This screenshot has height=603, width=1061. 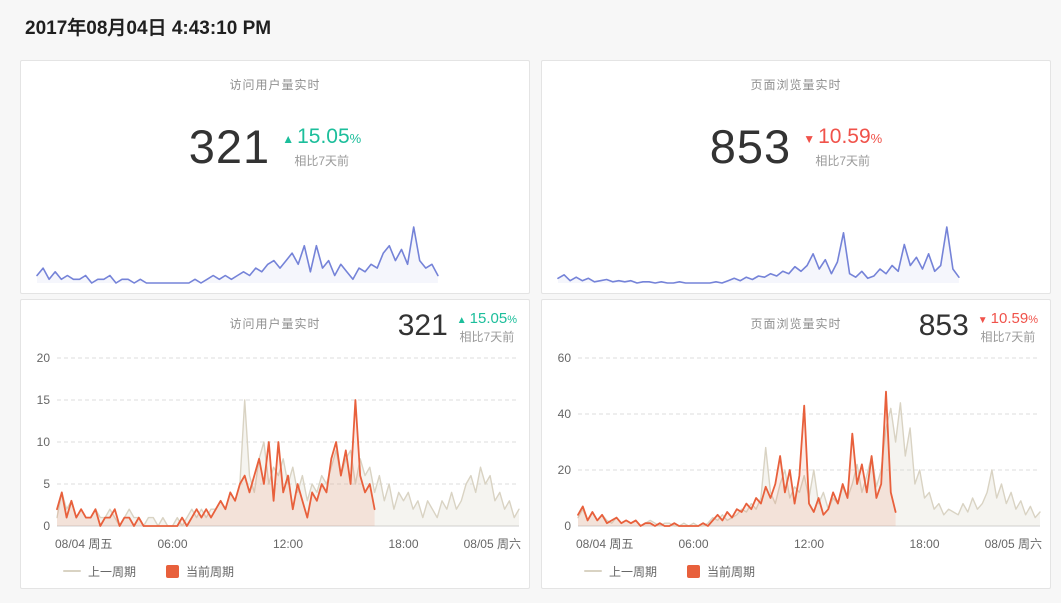 What do you see at coordinates (565, 414) in the screenshot?
I see `svg-text: 40` at bounding box center [565, 414].